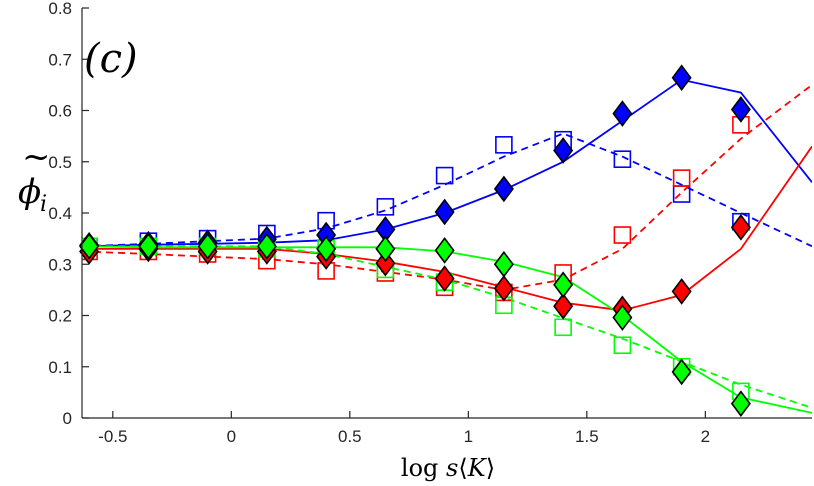  Describe the element at coordinates (587, 436) in the screenshot. I see `x-tick-label: 1.5` at that location.